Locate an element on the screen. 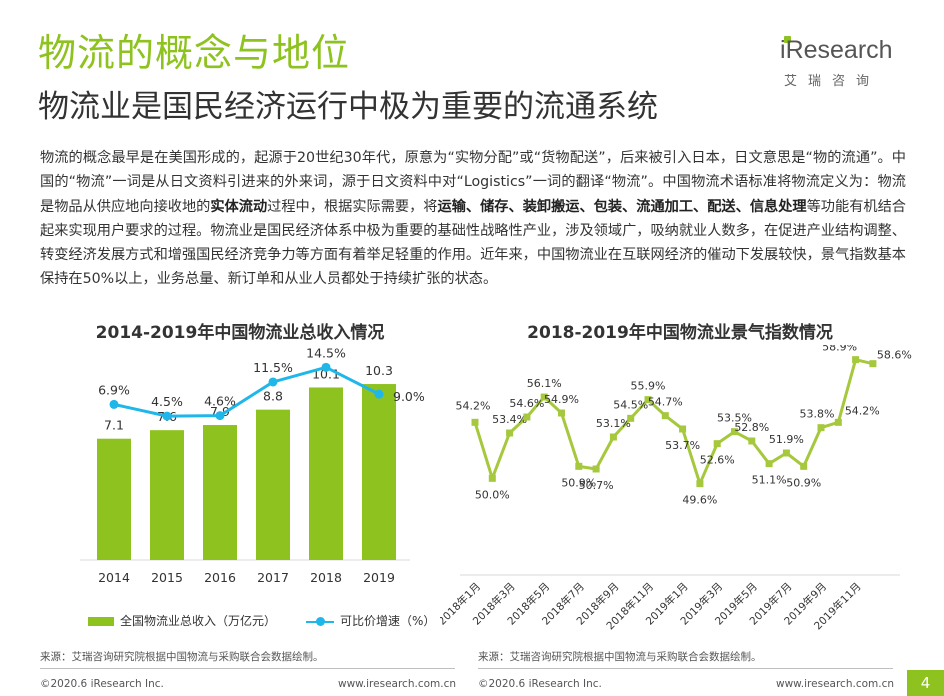 This screenshot has height=696, width=944. footer-url-left: www.iresearch.com.cn is located at coordinates (397, 684).